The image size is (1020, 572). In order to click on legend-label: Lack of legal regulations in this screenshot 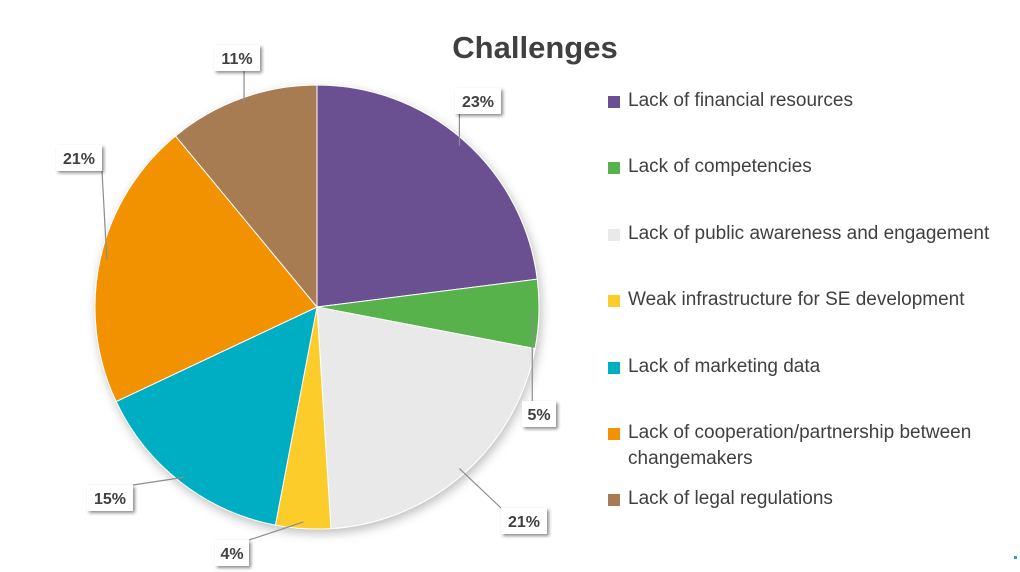, I will do `click(730, 498)`.